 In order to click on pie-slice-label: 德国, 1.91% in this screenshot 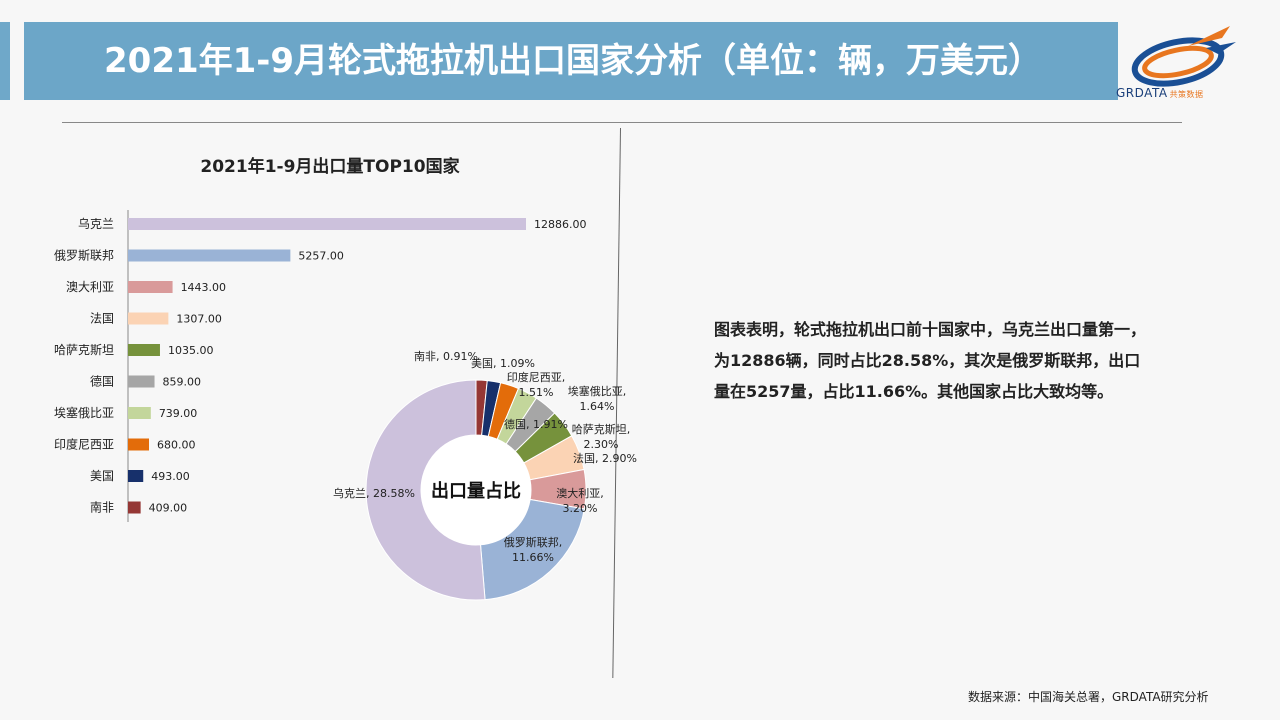, I will do `click(536, 424)`.